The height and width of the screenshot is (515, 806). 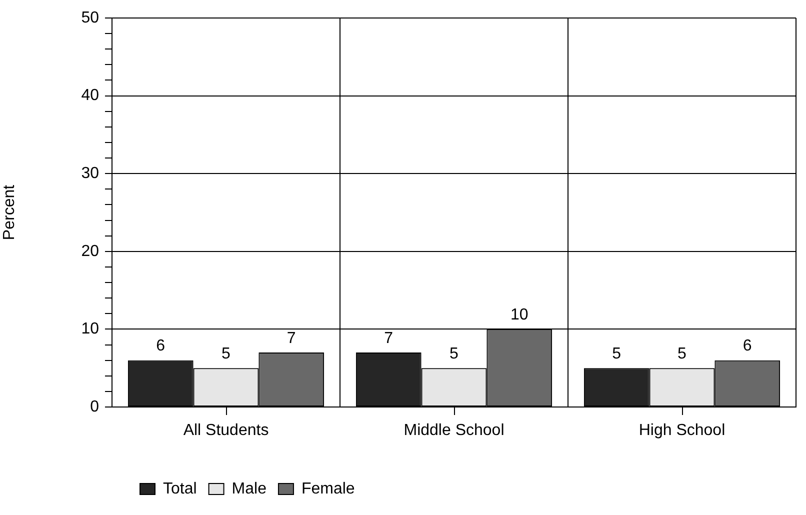 What do you see at coordinates (95, 407) in the screenshot?
I see `y-tick-label: 0` at bounding box center [95, 407].